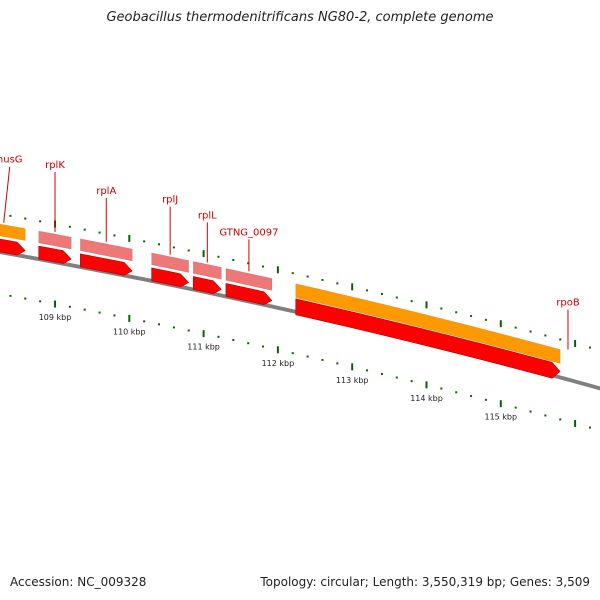 The height and width of the screenshot is (600, 600). I want to click on gene-label-nusG: nusG, so click(11, 160).